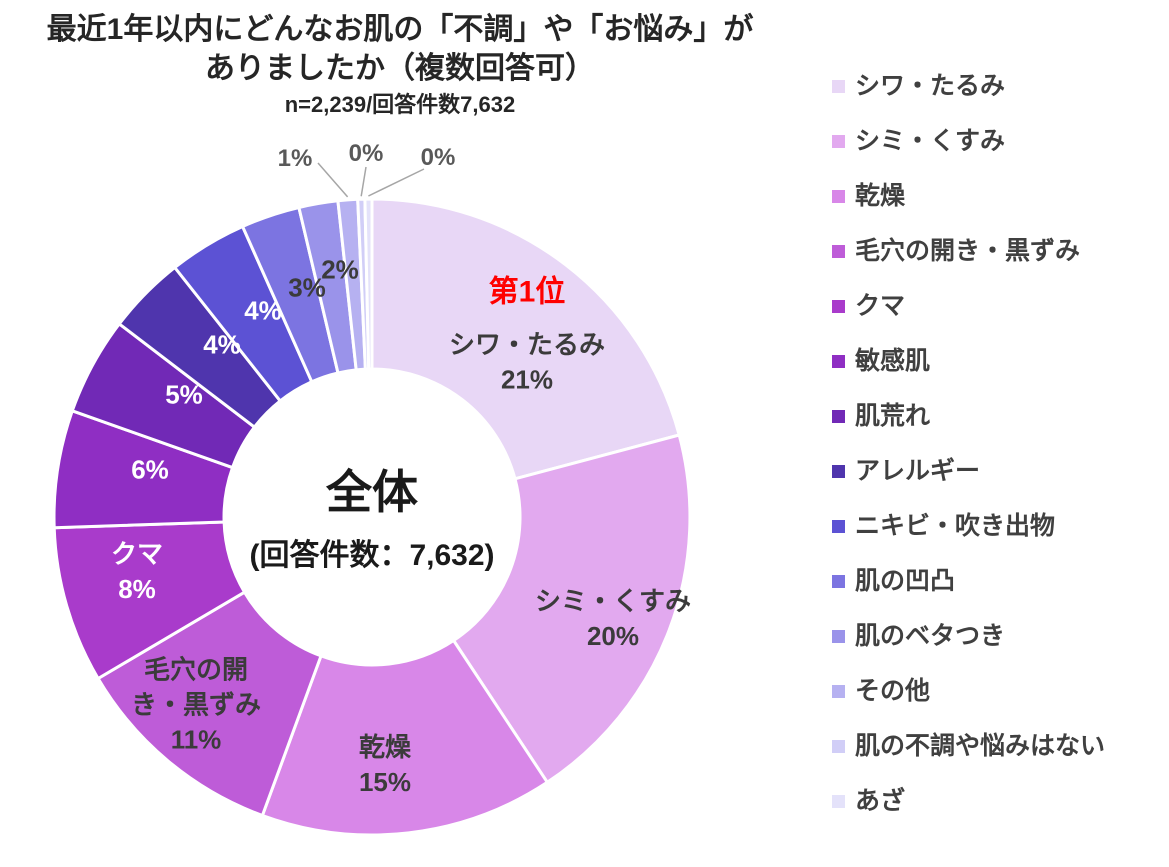 Image resolution: width=1169 pixels, height=867 pixels. What do you see at coordinates (893, 690) in the screenshot?
I see `legend-item-label: その他` at bounding box center [893, 690].